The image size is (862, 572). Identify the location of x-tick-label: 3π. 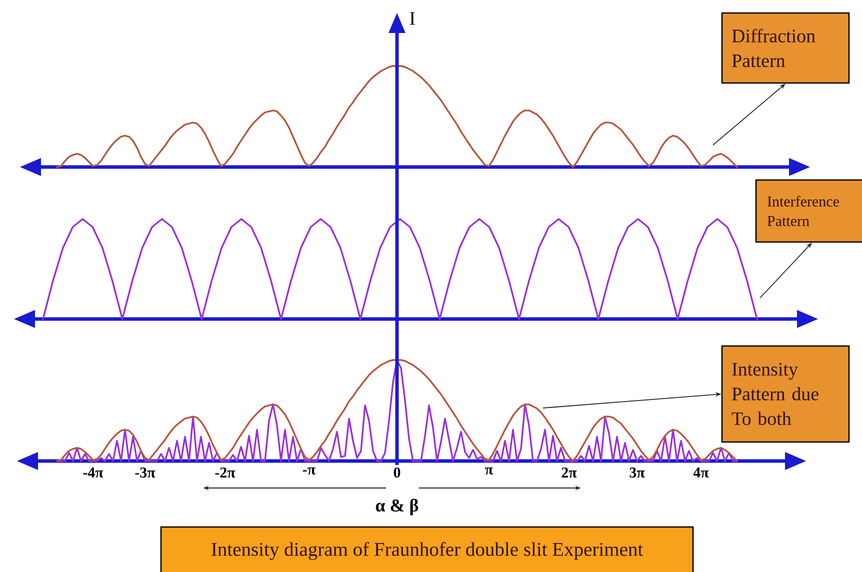
(637, 473).